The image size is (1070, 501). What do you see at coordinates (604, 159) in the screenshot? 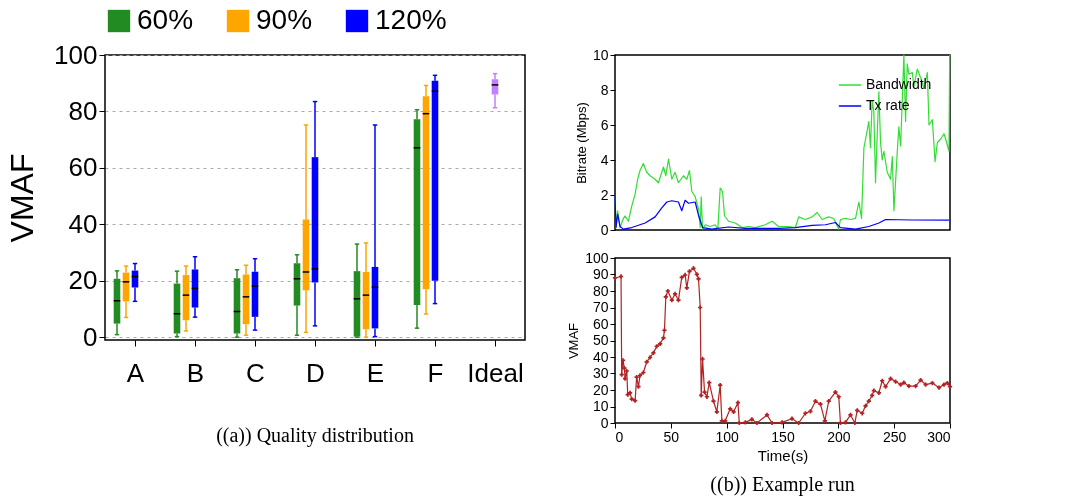
I see `y-tick-label: 4` at bounding box center [604, 159].